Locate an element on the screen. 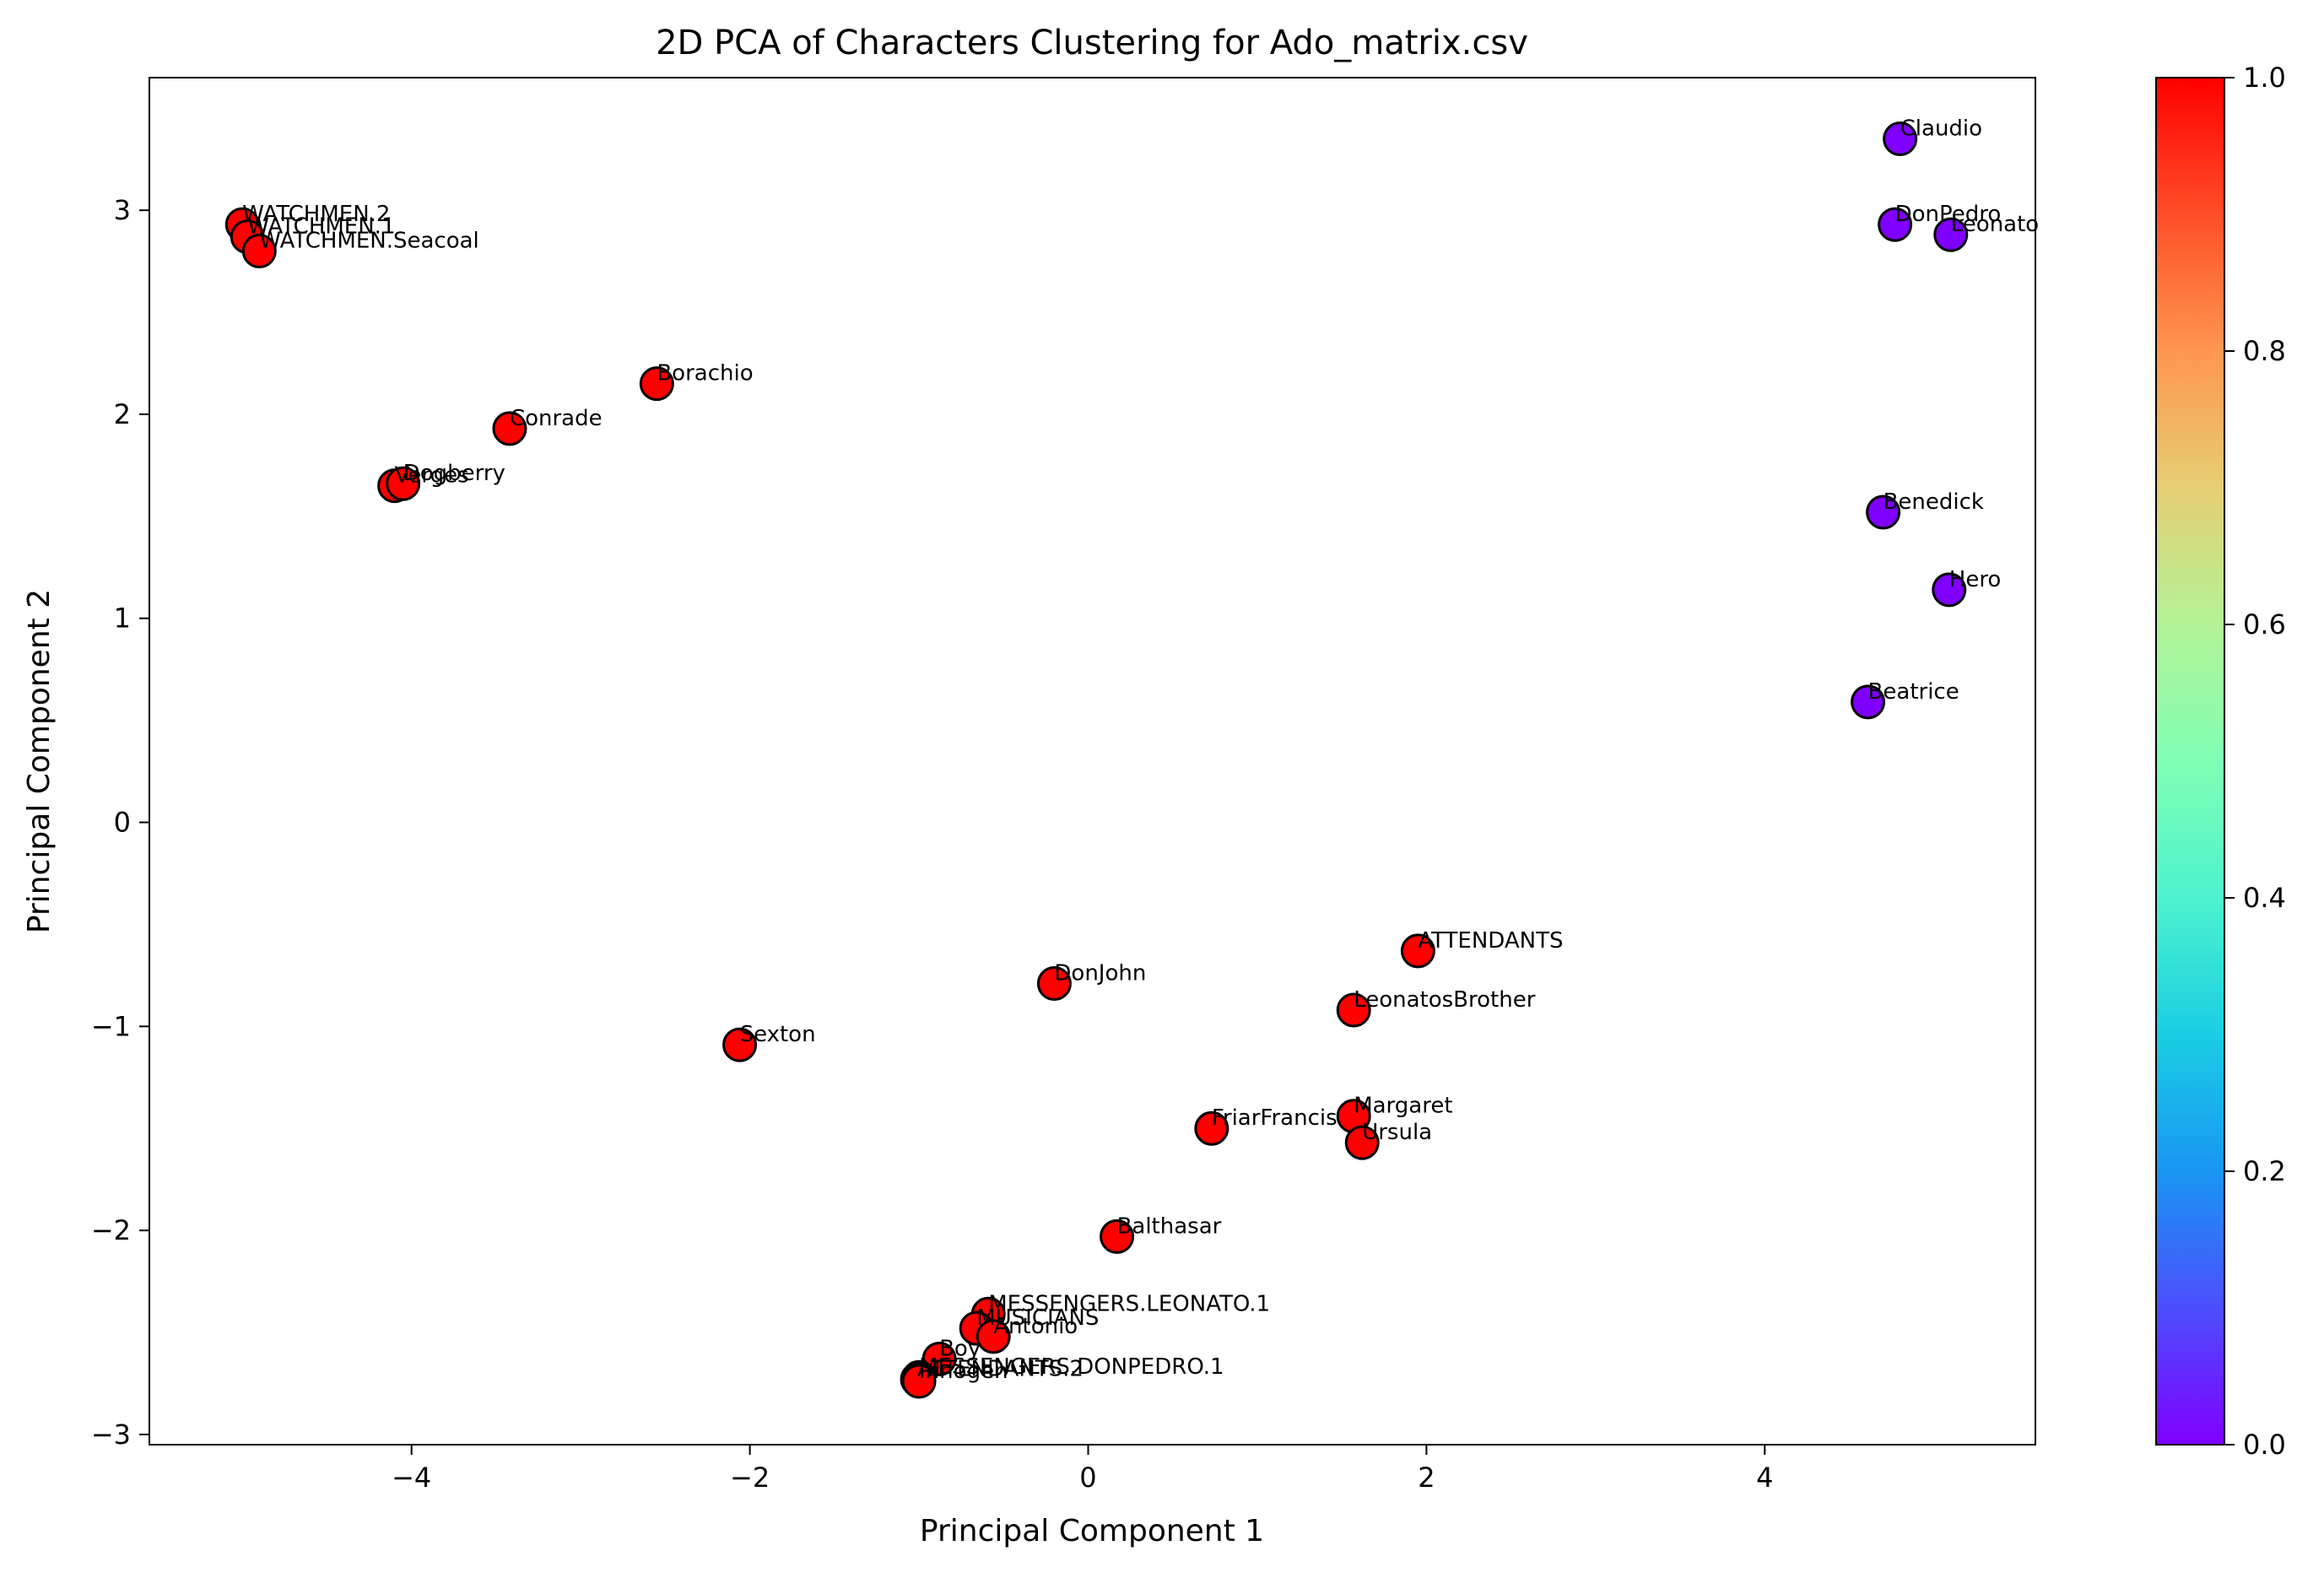 The width and height of the screenshot is (2324, 1578). x-tick-label: 0 is located at coordinates (1087, 1478).